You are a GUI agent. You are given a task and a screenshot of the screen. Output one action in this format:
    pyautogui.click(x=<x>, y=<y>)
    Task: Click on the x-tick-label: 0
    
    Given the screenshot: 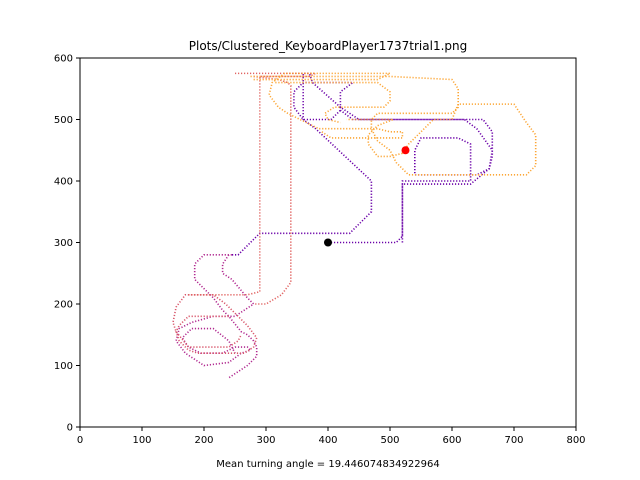 What is the action you would take?
    pyautogui.click(x=80, y=440)
    